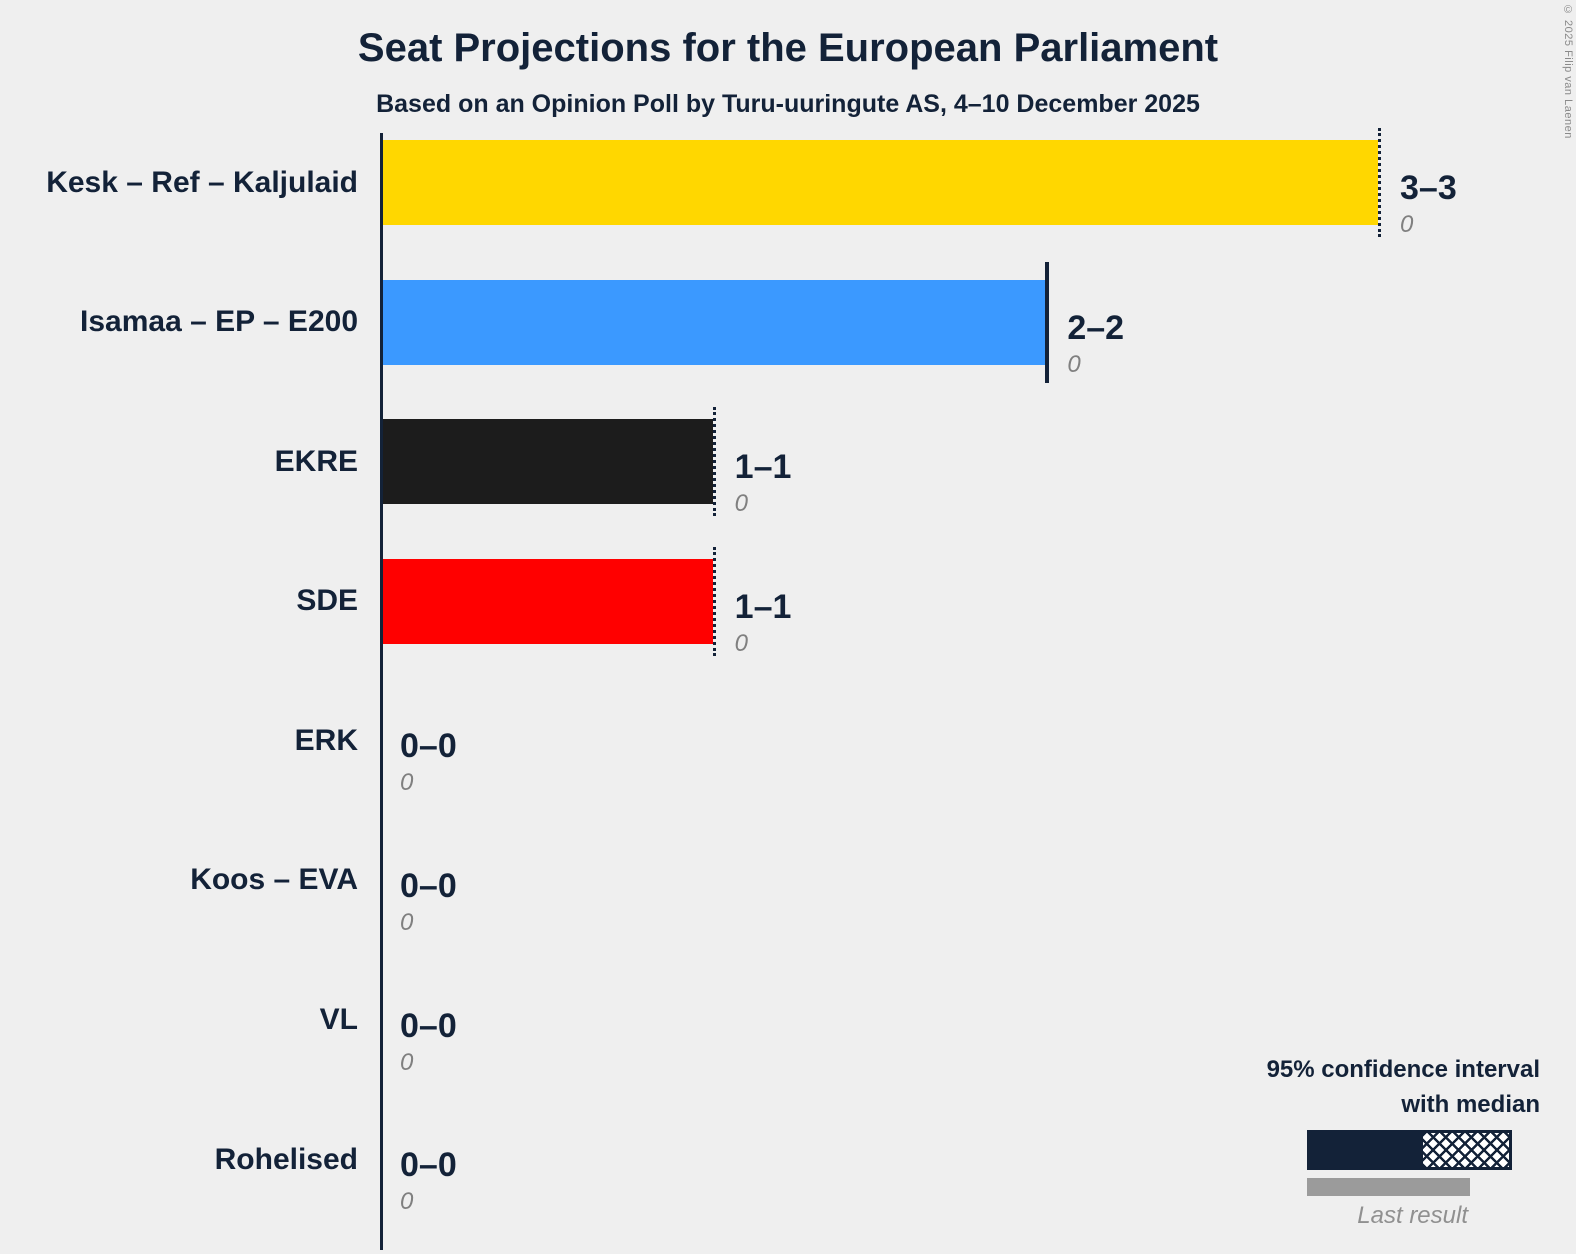 This screenshot has width=1576, height=1254. Describe the element at coordinates (338, 1020) in the screenshot. I see `category-label: VL` at that location.